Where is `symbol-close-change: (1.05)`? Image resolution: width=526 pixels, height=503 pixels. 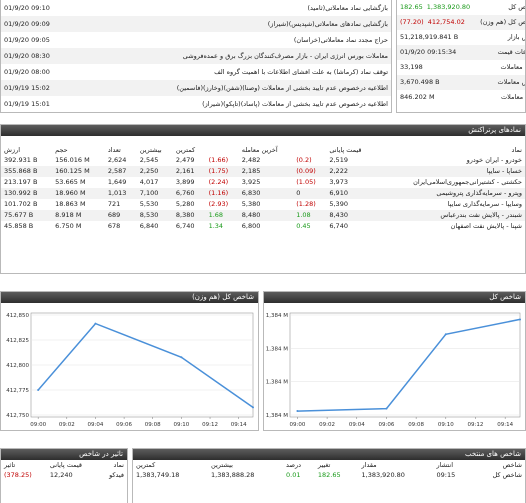 symbol-close-change: (1.05) is located at coordinates (306, 182).